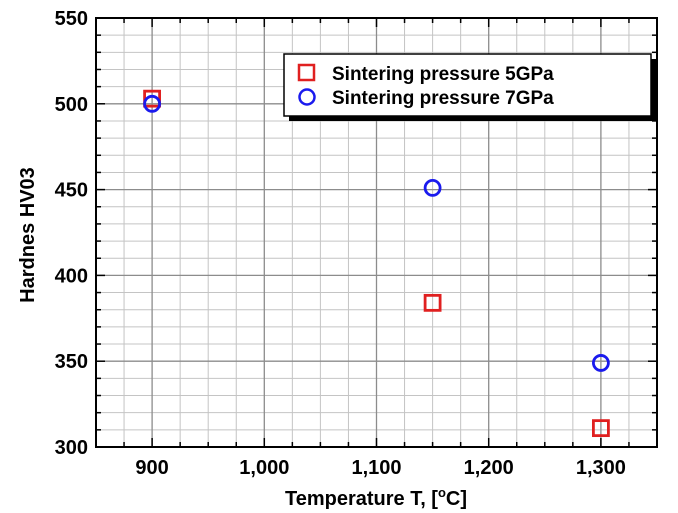 Image resolution: width=678 pixels, height=513 pixels. What do you see at coordinates (71, 19) in the screenshot?
I see `y-tick-label: 550` at bounding box center [71, 19].